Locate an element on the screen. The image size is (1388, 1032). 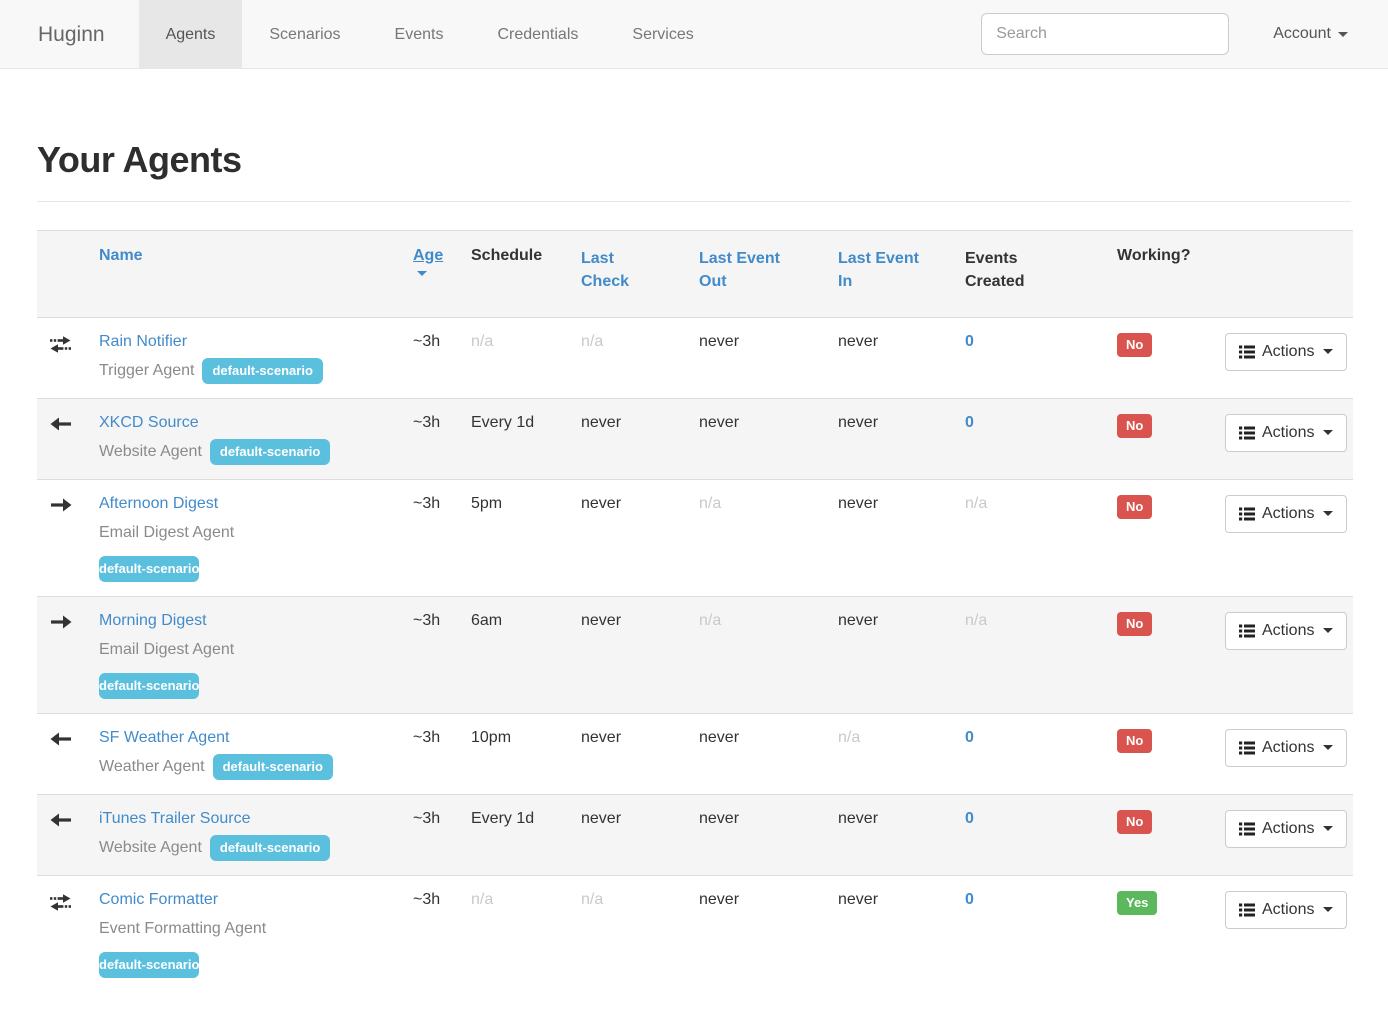
nav-item-credentials: Credentials is located at coordinates (538, 34).